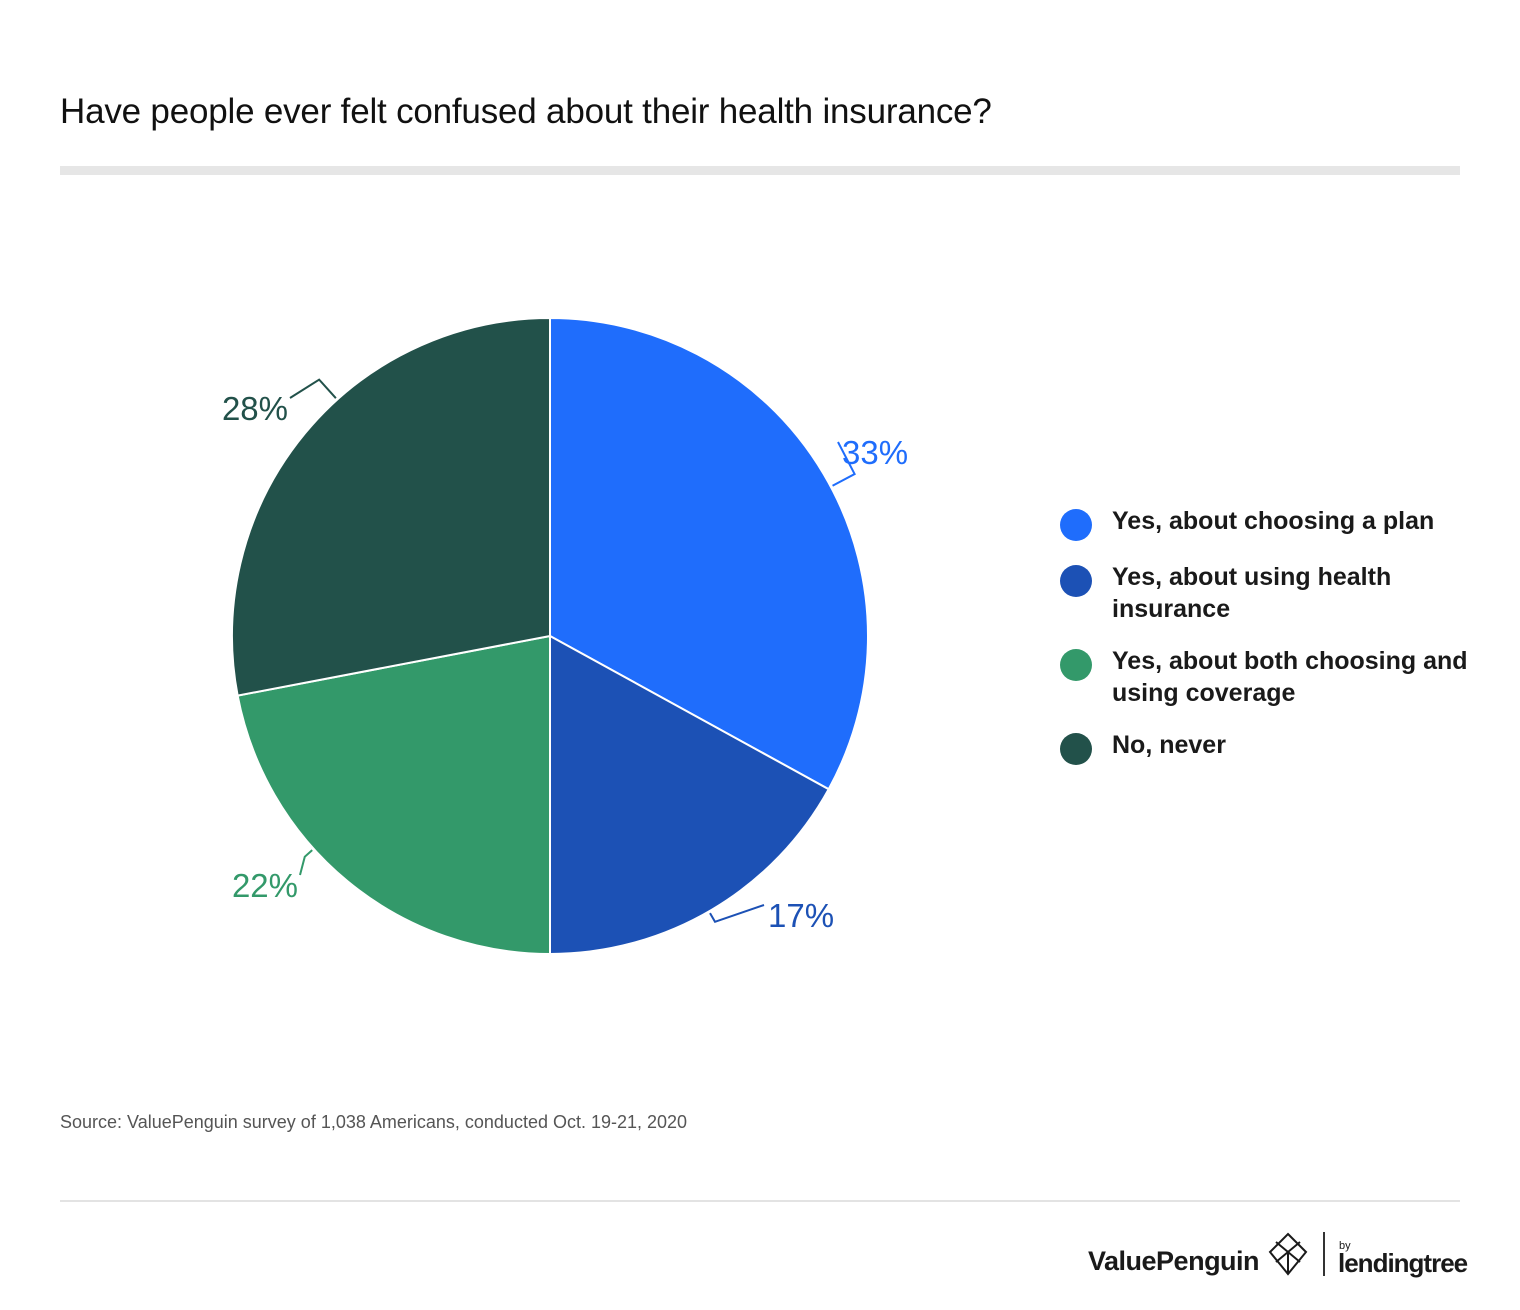  What do you see at coordinates (1270, 747) in the screenshot?
I see `legend-item-never: No, never` at bounding box center [1270, 747].